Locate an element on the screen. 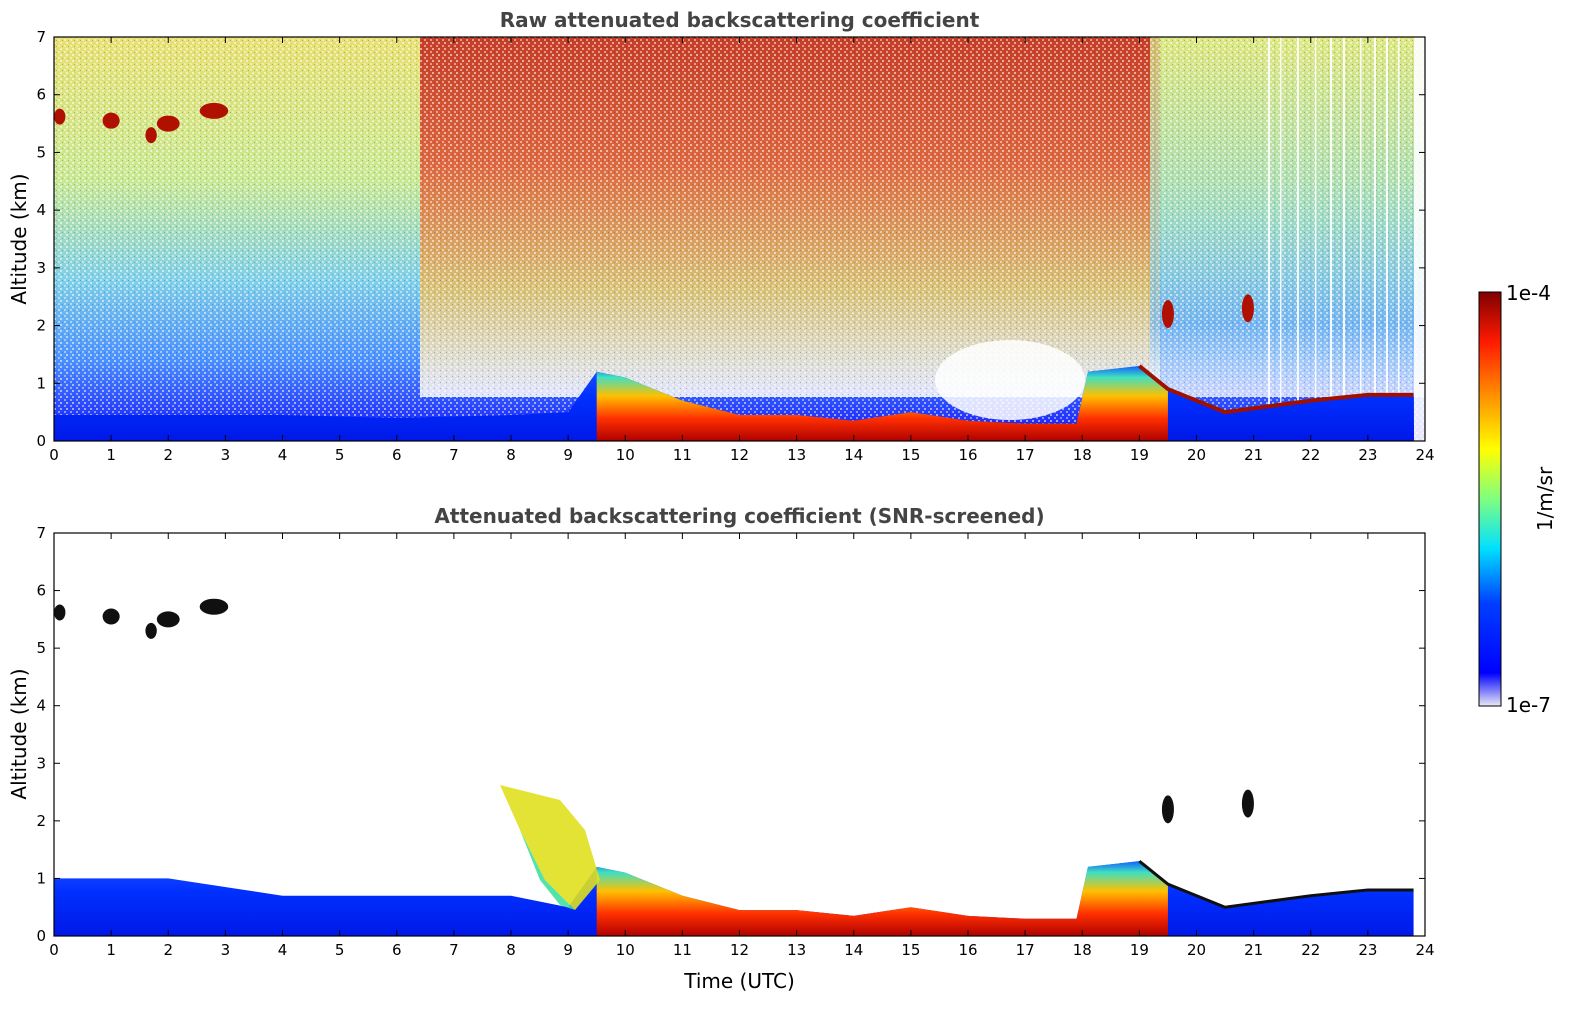 The image size is (1595, 1020). y-tick-label: 3 is located at coordinates (41, 268).